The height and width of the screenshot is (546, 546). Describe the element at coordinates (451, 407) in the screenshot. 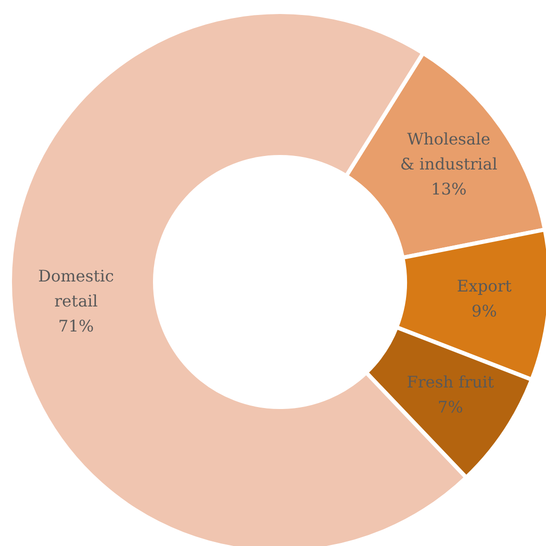

I see `data-label: 7%` at that location.